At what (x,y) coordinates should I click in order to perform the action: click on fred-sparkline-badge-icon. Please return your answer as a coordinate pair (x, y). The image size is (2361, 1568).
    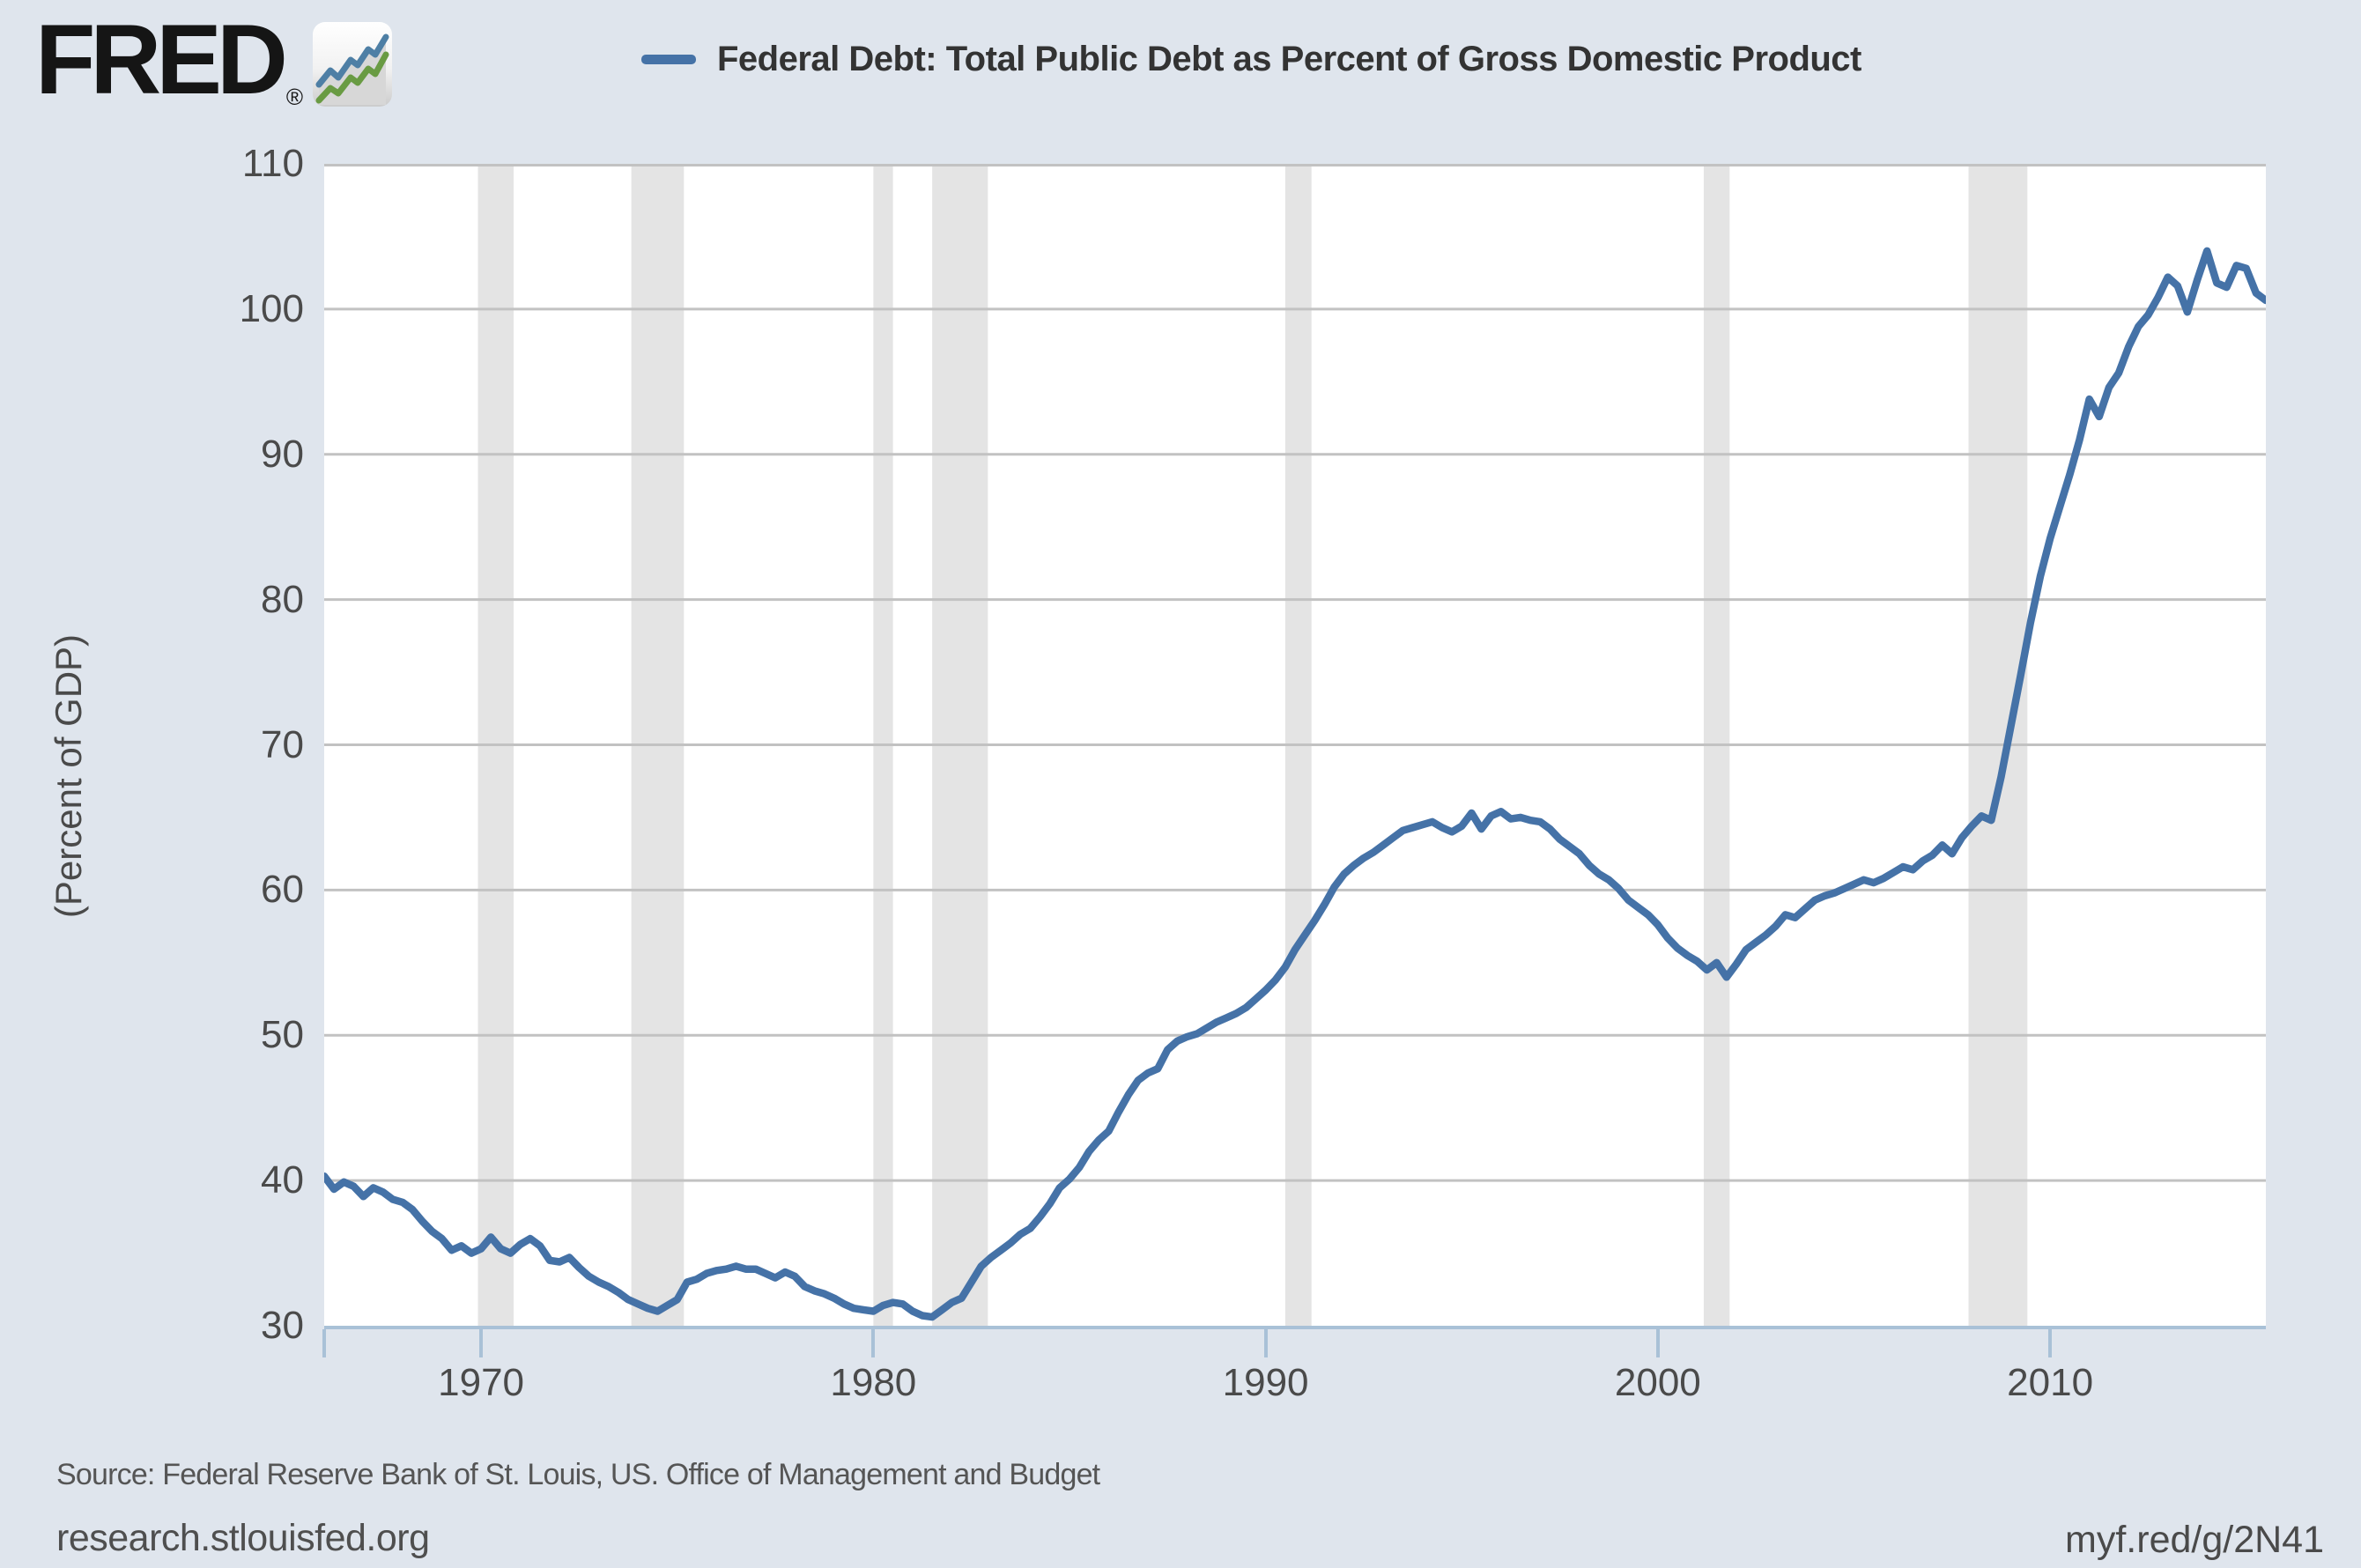
    Looking at the image, I should click on (353, 64).